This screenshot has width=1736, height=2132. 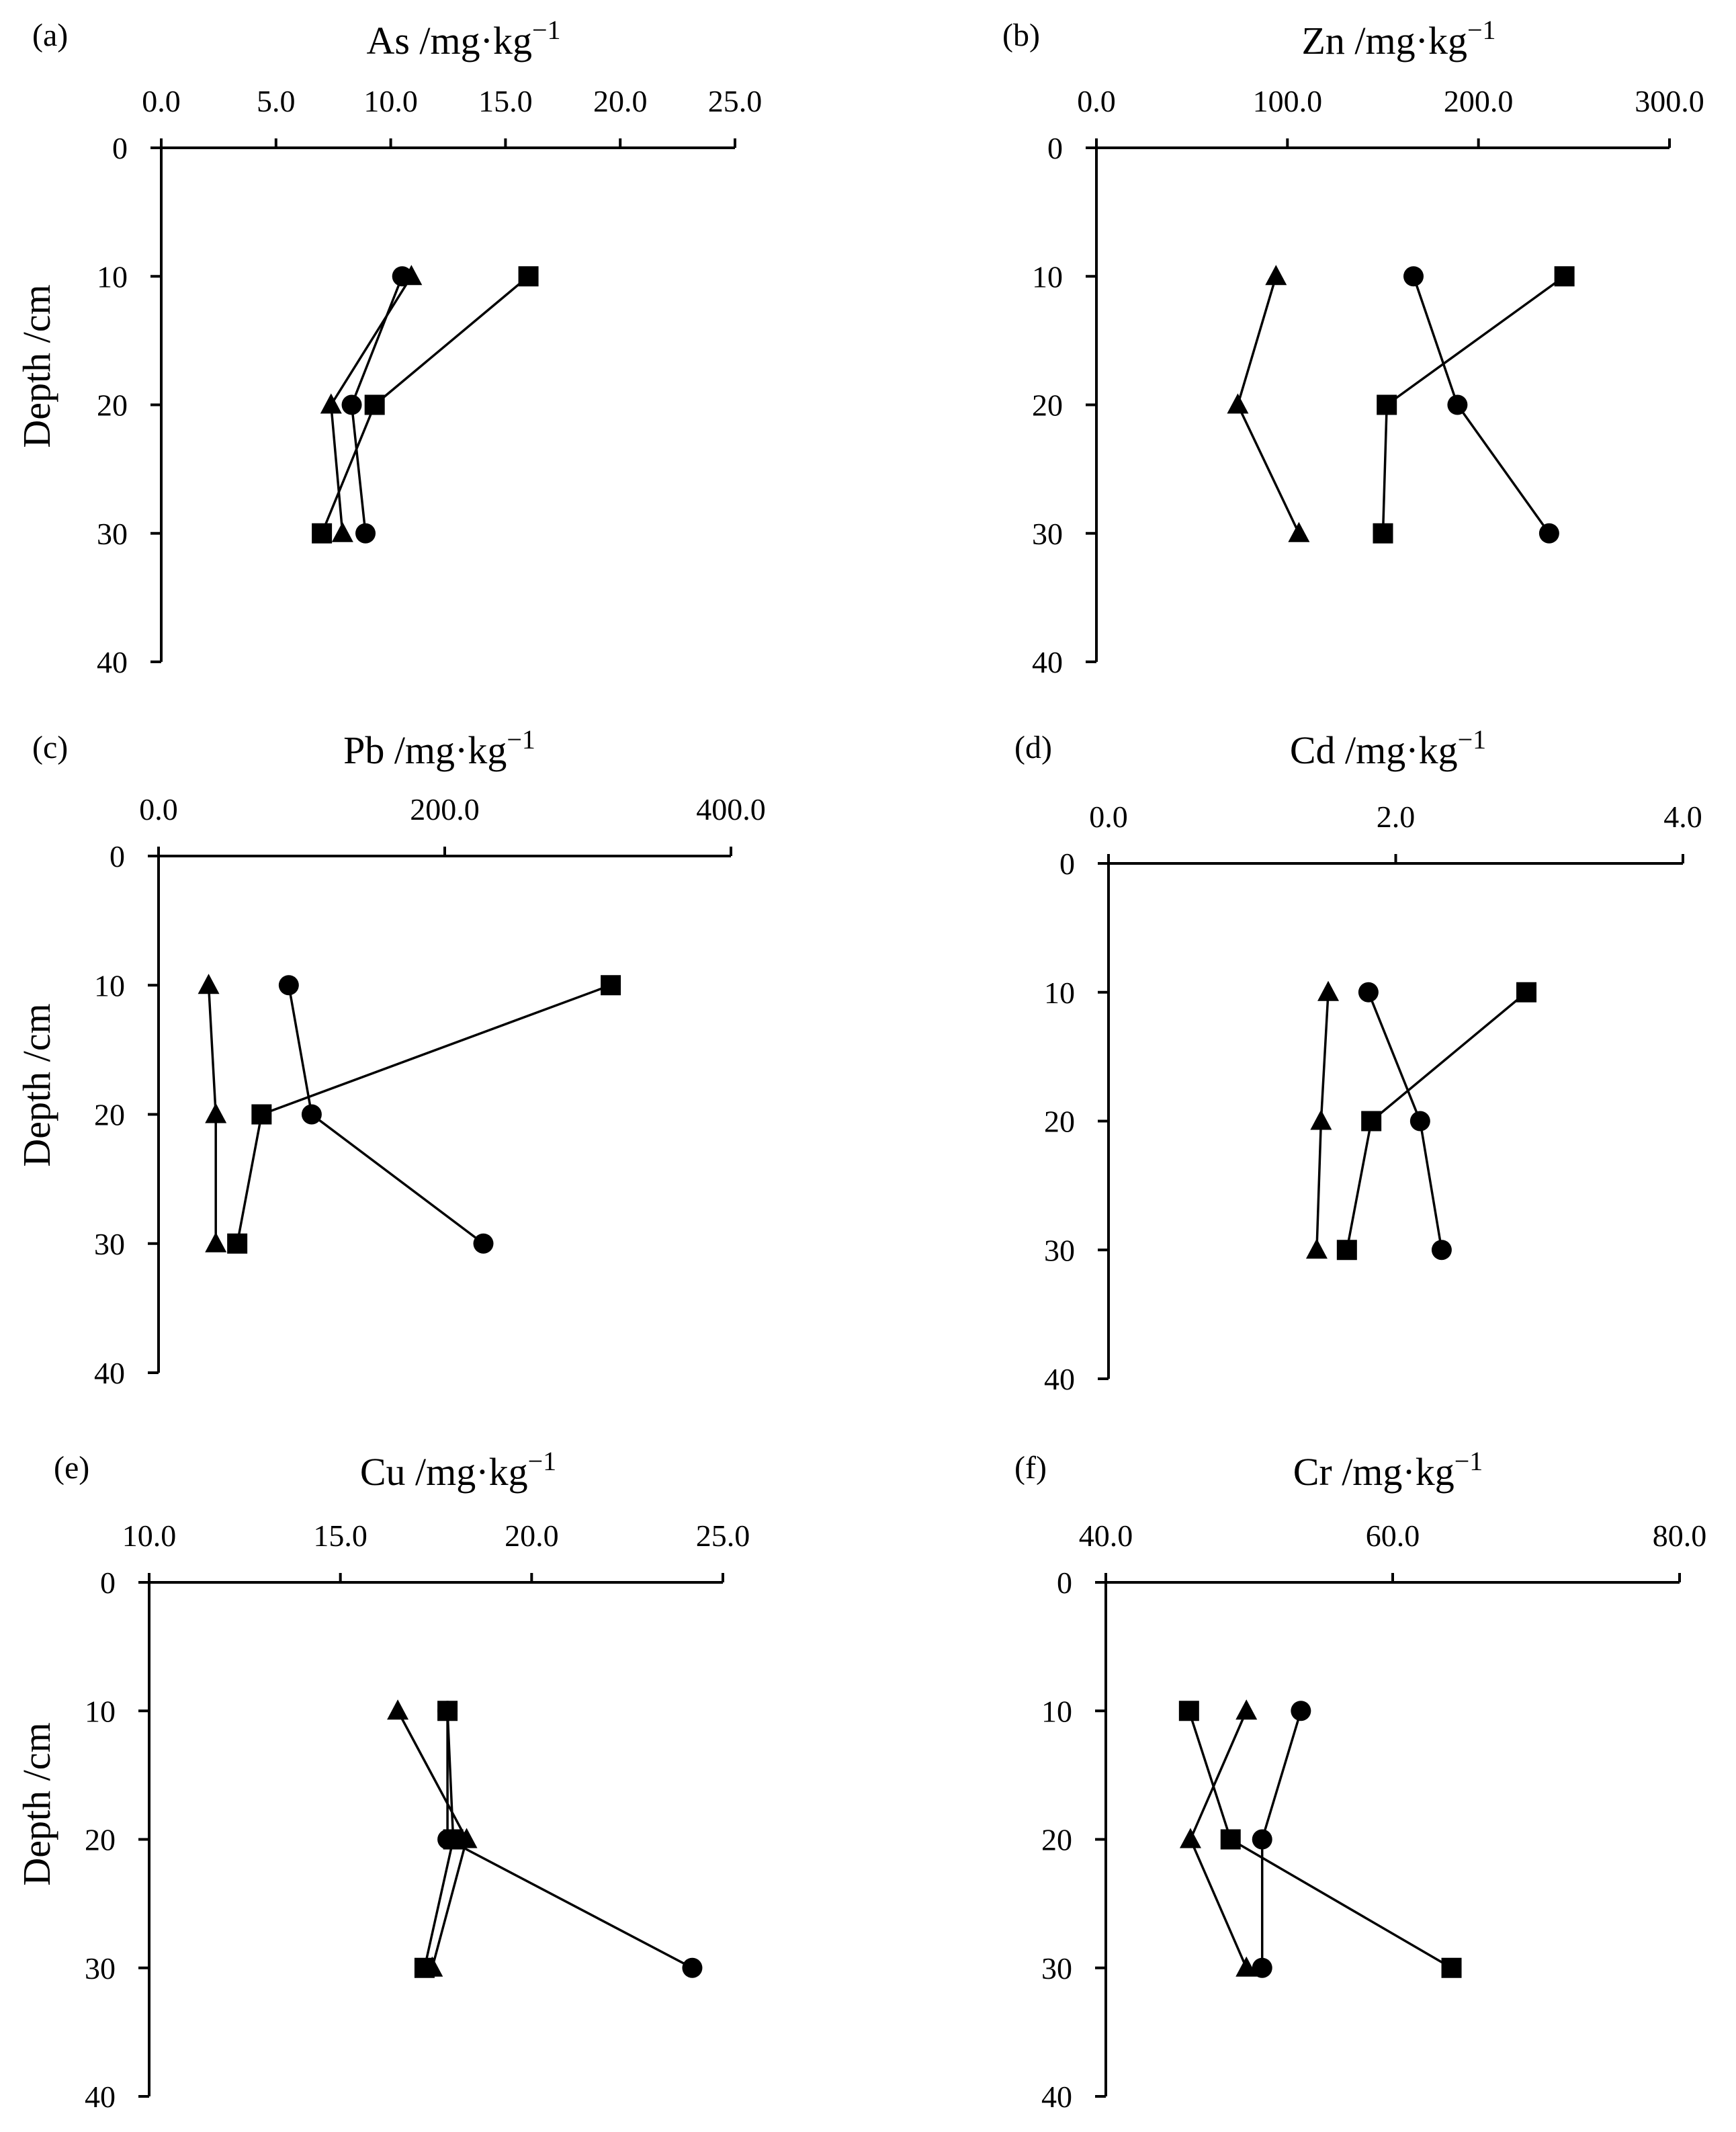 What do you see at coordinates (1106, 1536) in the screenshot?
I see `x-tick-label: 40.0` at bounding box center [1106, 1536].